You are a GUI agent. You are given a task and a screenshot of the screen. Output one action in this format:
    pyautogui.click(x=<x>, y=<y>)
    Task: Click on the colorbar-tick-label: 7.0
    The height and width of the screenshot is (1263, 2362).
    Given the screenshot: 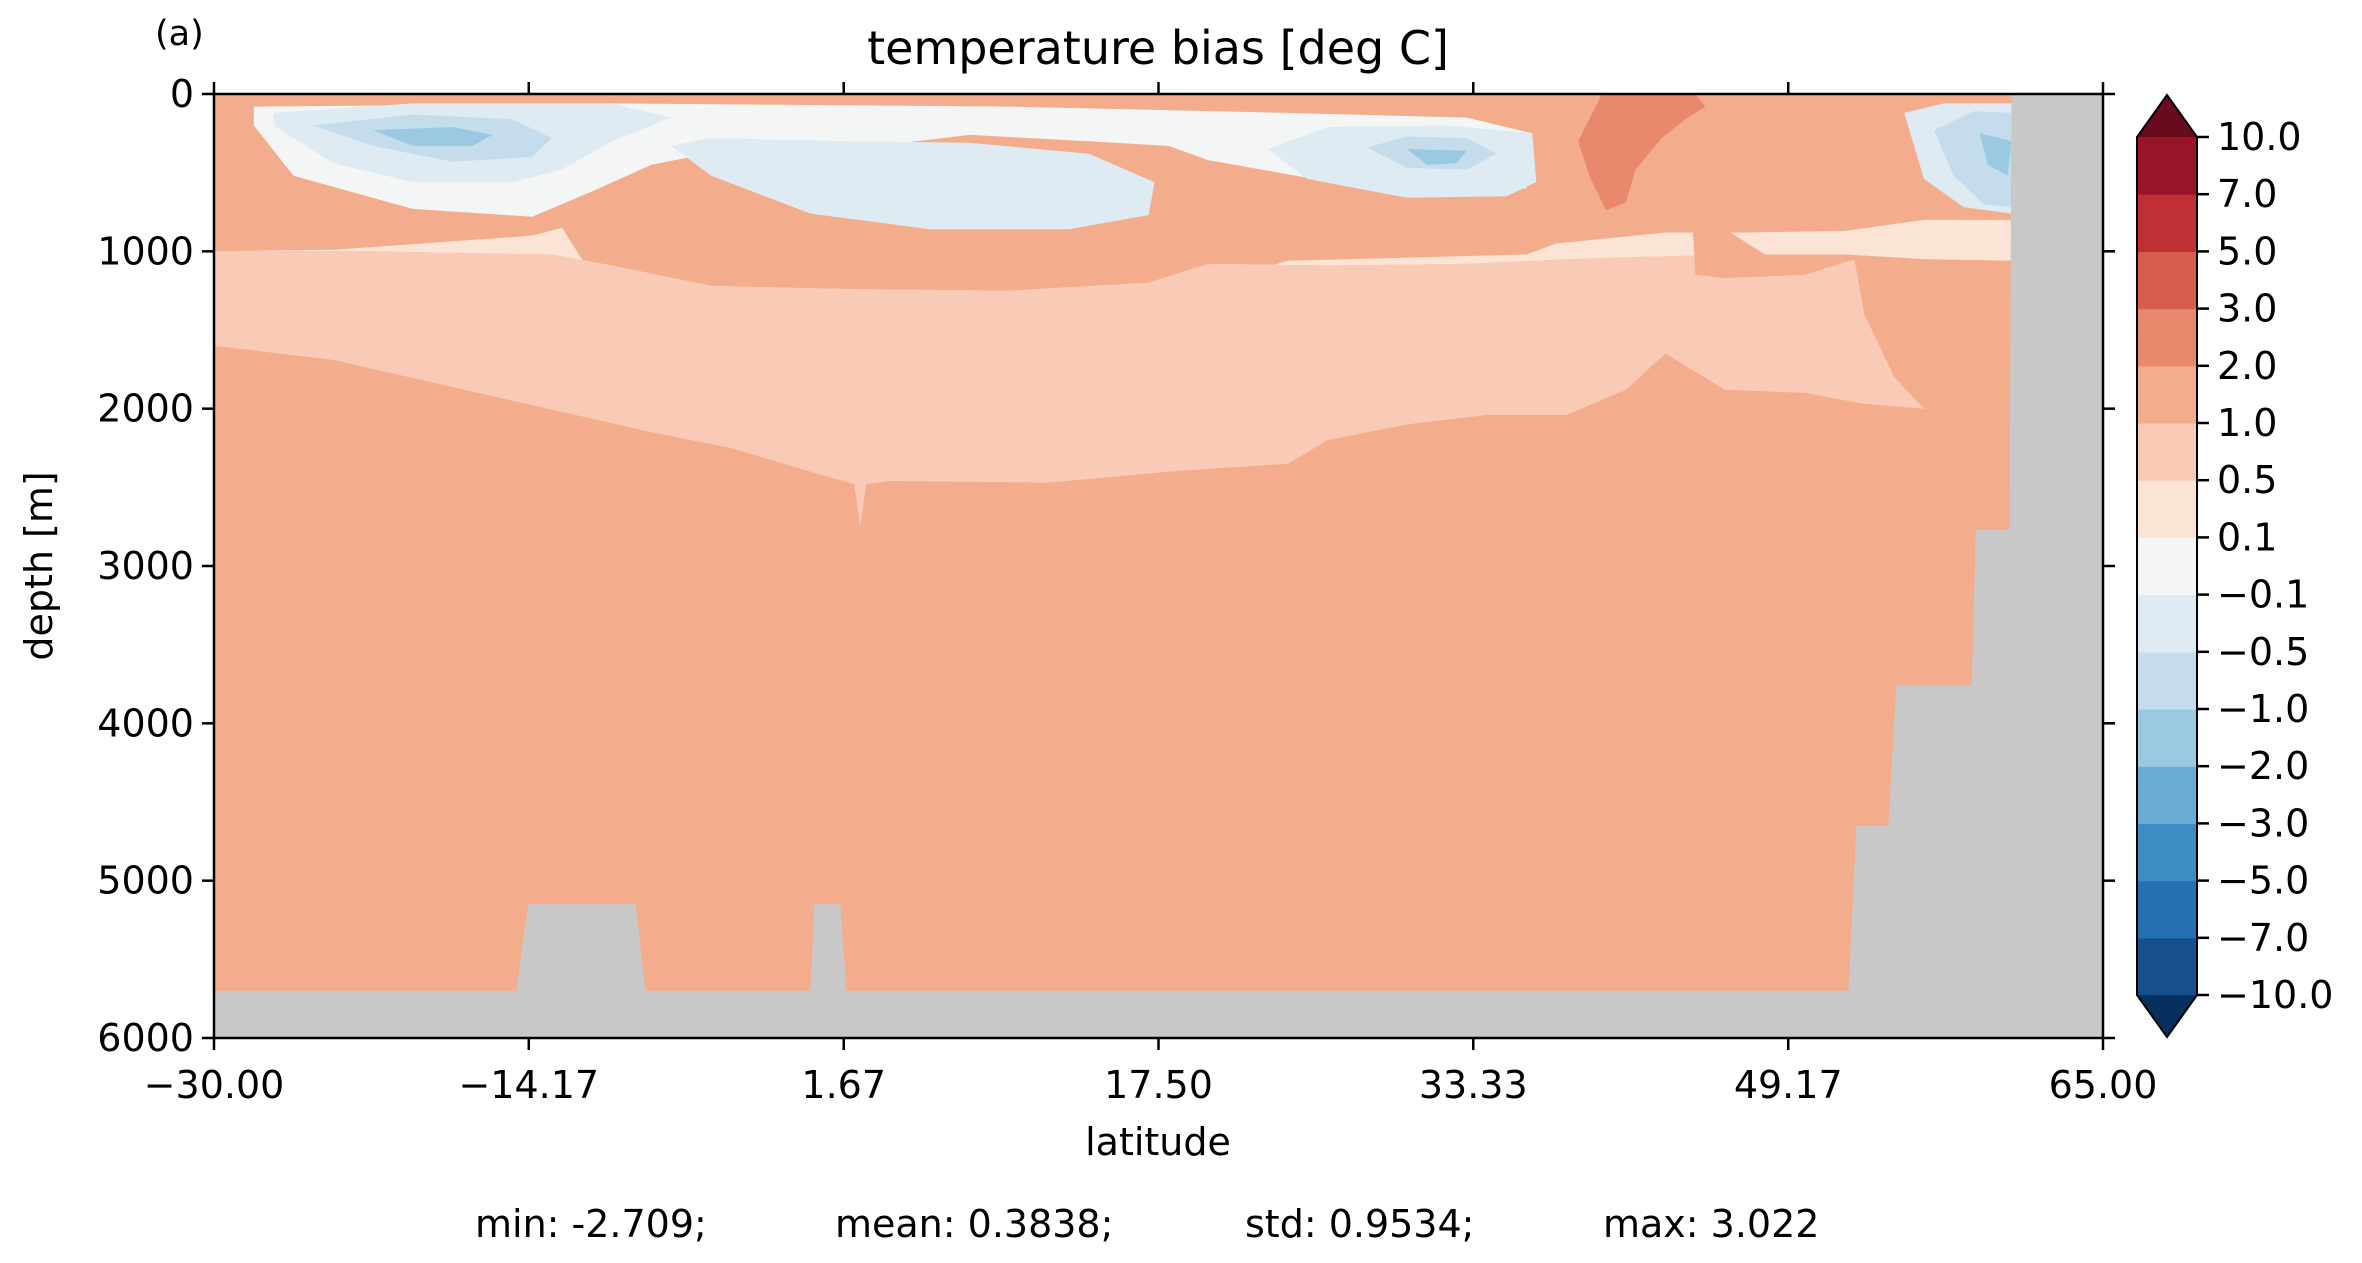 What is the action you would take?
    pyautogui.click(x=2247, y=194)
    